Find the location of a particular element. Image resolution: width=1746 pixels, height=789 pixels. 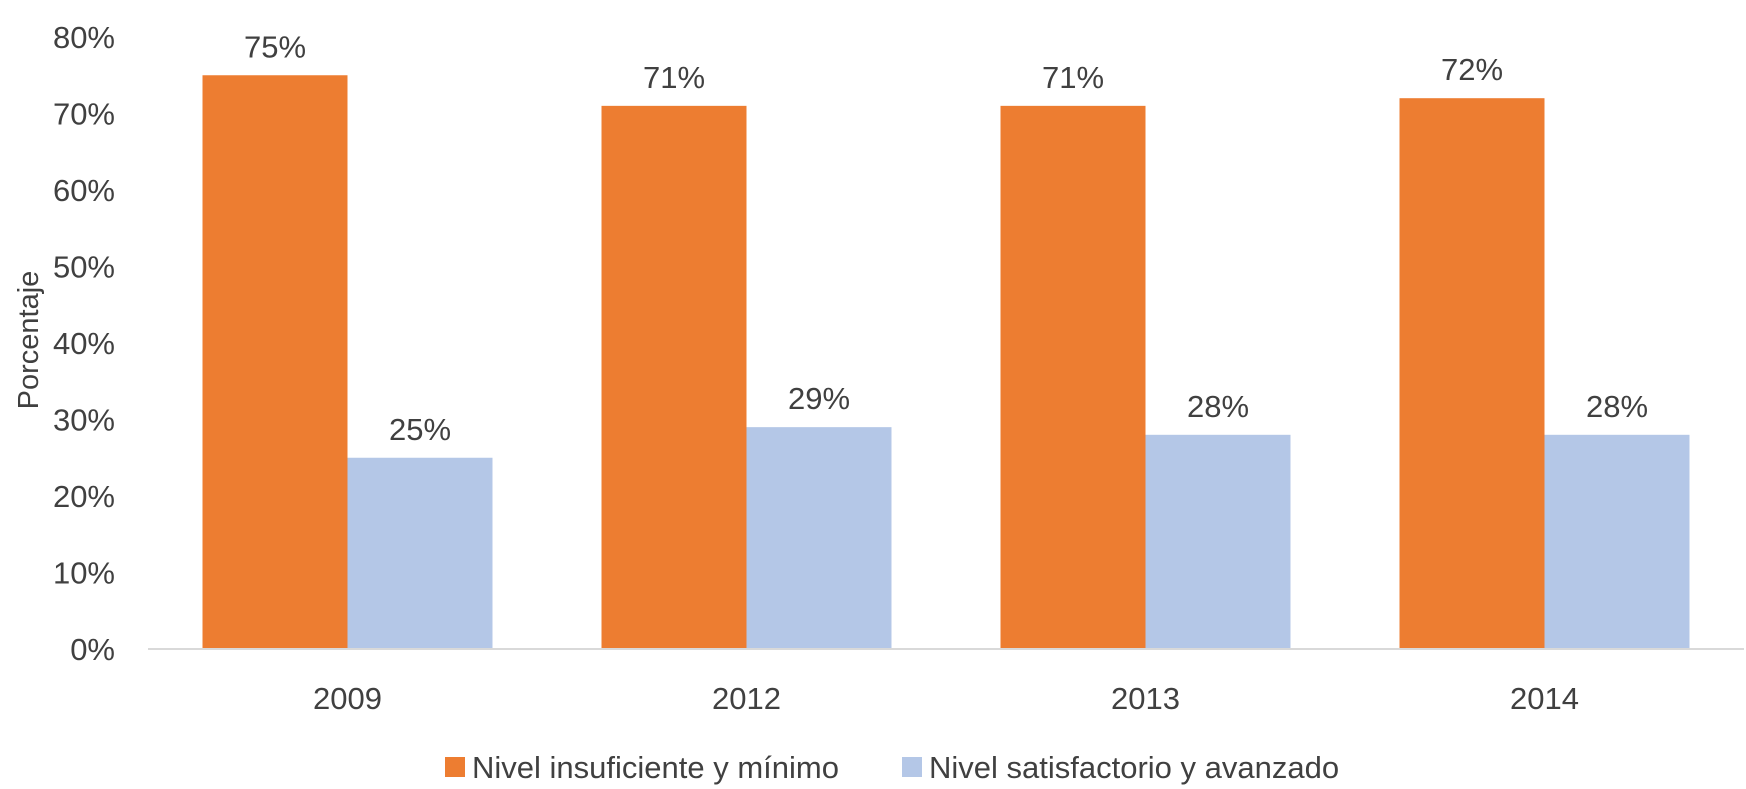

y-tick-label: 80% is located at coordinates (84, 37).